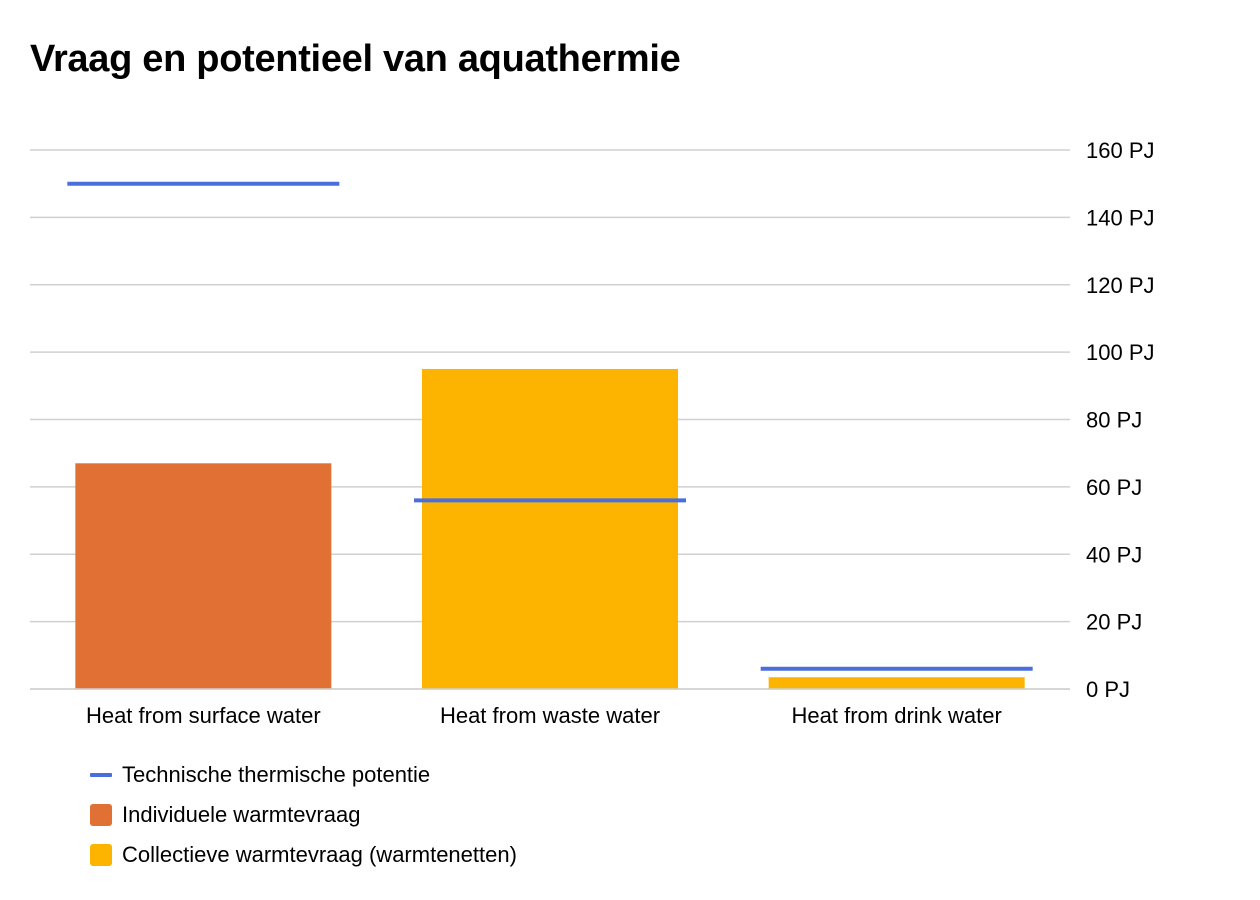  I want to click on y-tick-label-120: 120 PJ, so click(1120, 285).